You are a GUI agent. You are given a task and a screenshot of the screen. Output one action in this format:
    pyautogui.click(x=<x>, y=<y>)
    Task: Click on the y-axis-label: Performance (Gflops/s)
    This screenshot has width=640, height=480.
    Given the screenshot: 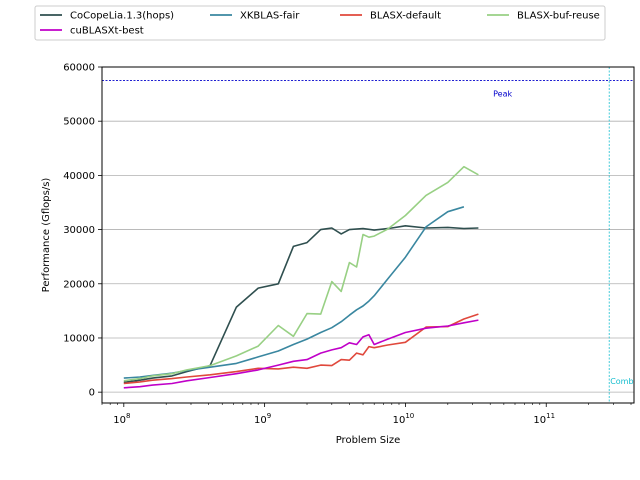 What is the action you would take?
    pyautogui.click(x=46, y=235)
    